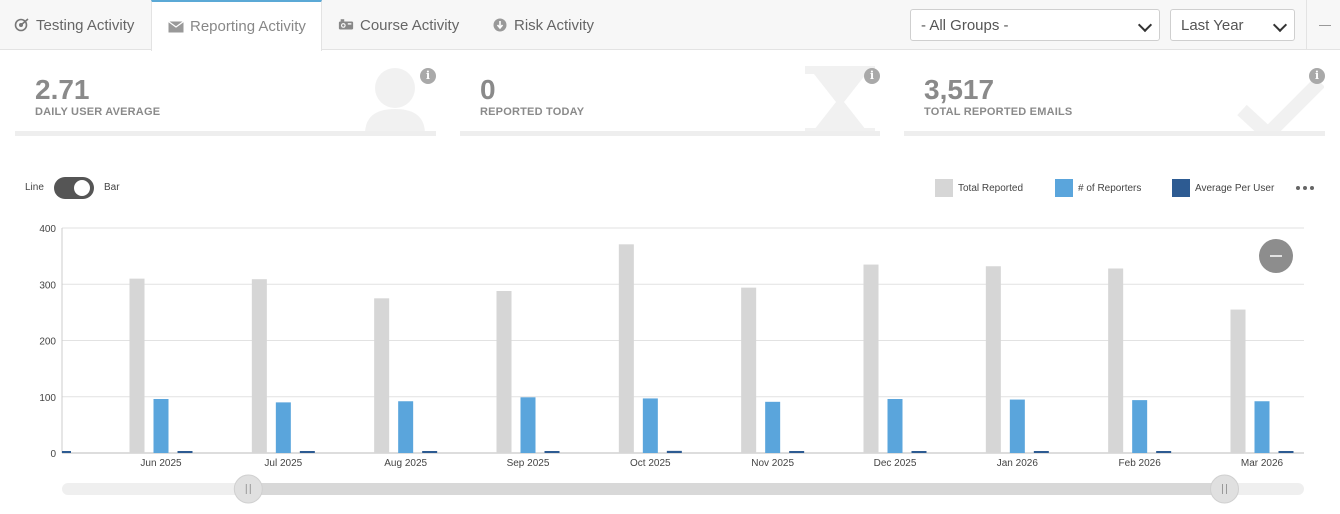  I want to click on x-tick-label: Nov 2025, so click(772, 463).